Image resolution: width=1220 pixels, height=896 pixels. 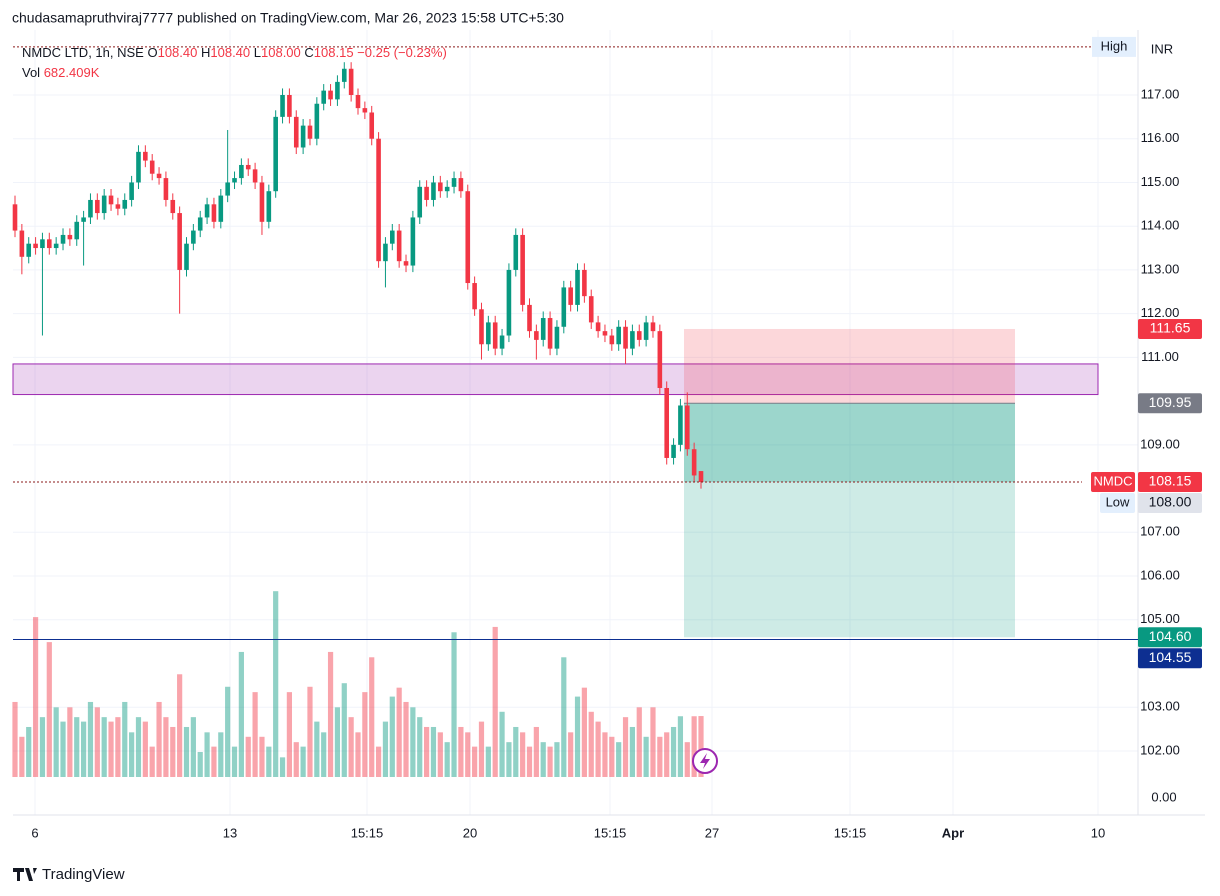 I want to click on legend-o: 108.40, so click(x=178, y=52).